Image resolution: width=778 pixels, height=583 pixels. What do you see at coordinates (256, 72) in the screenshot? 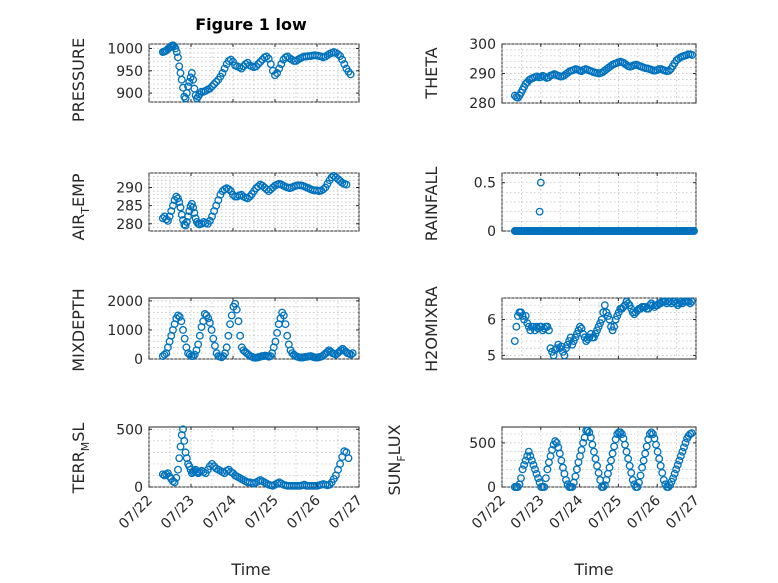
I see `series-pressure` at bounding box center [256, 72].